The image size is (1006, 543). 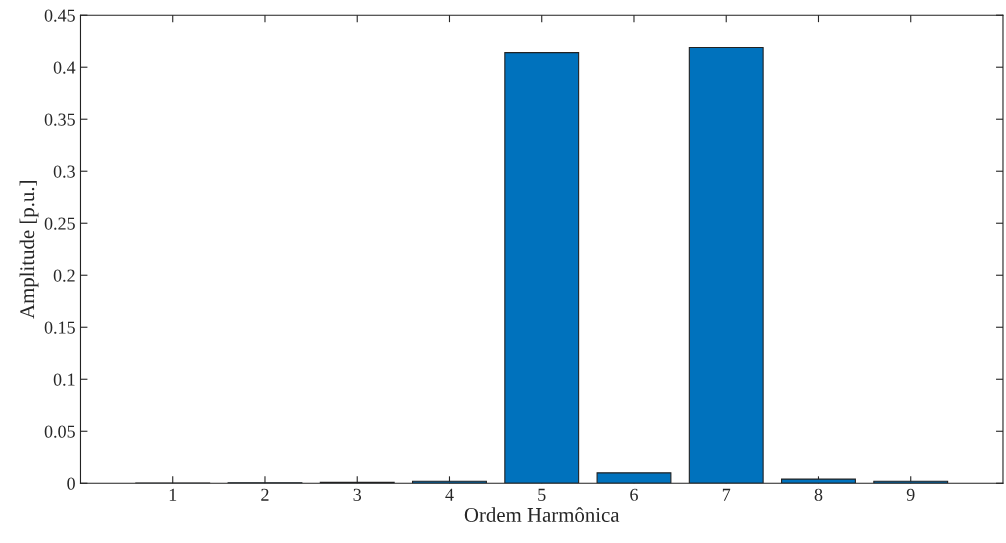 I want to click on y-tick-label: 0.35, so click(x=59, y=119).